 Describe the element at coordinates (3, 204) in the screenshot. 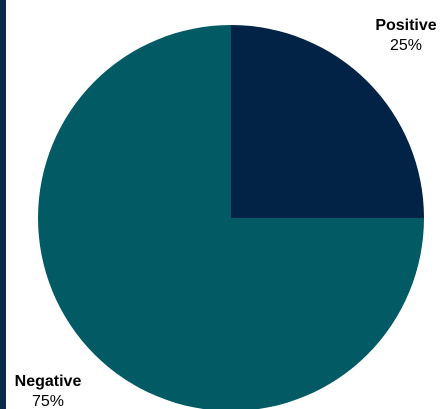

I see `left-border` at that location.